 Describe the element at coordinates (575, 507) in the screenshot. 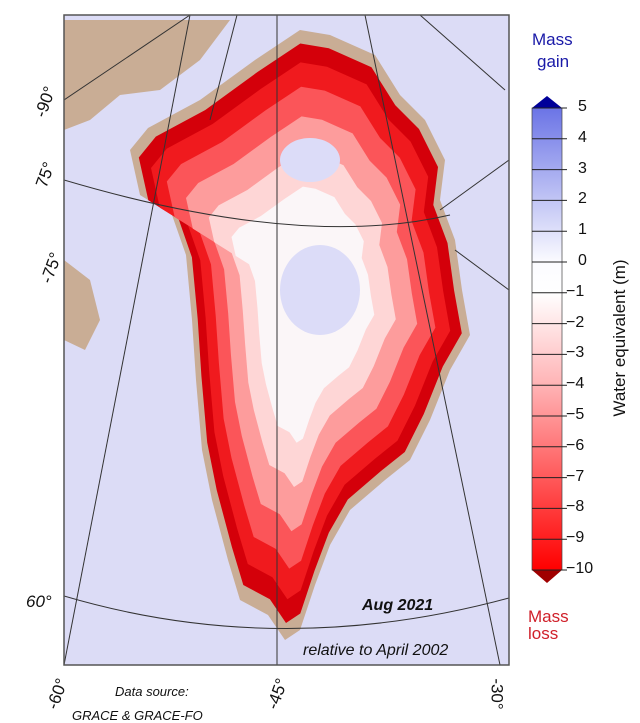

I see `colorbar-tick-label: −8` at that location.